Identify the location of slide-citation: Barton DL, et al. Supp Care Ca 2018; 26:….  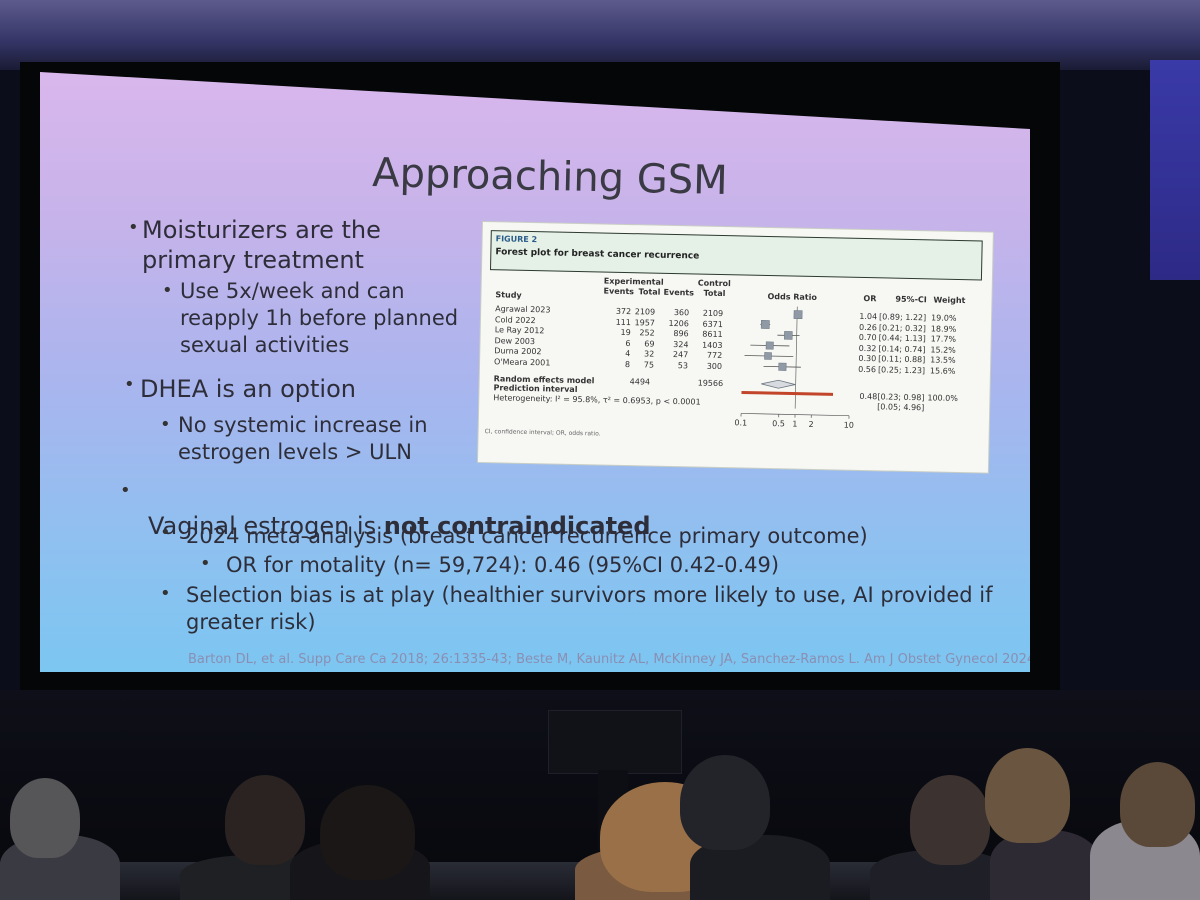
(655, 659).